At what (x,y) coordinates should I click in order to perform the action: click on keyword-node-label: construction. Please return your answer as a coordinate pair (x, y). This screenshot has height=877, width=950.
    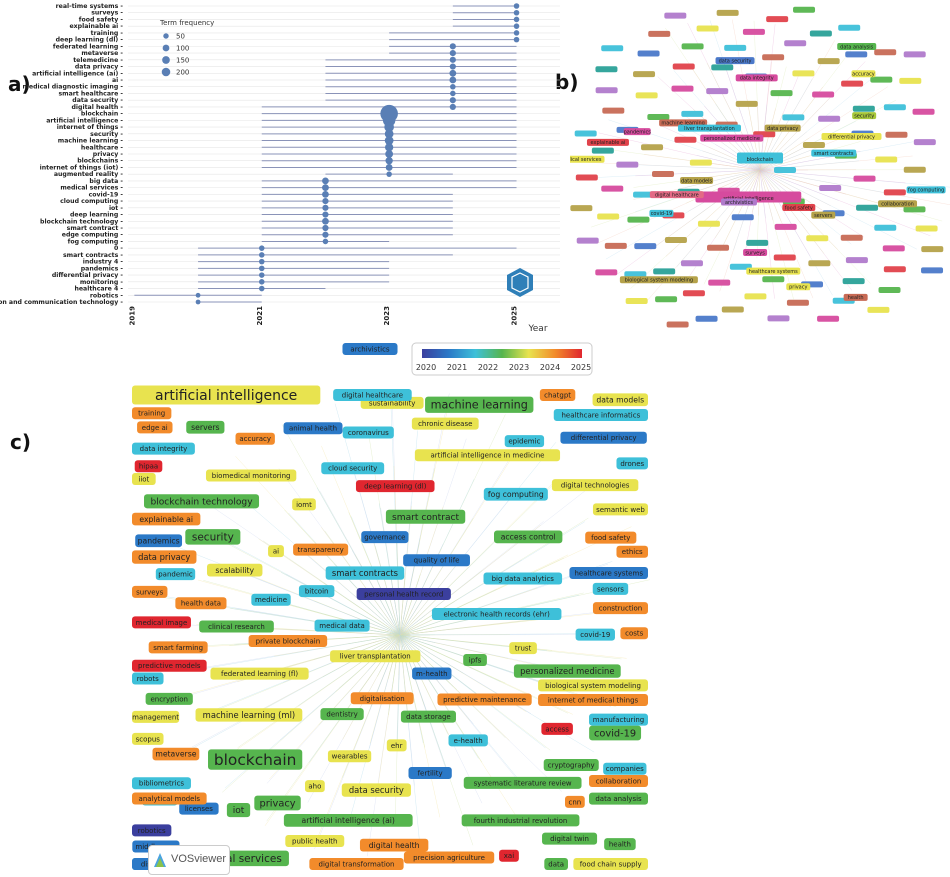
    Looking at the image, I should click on (621, 609).